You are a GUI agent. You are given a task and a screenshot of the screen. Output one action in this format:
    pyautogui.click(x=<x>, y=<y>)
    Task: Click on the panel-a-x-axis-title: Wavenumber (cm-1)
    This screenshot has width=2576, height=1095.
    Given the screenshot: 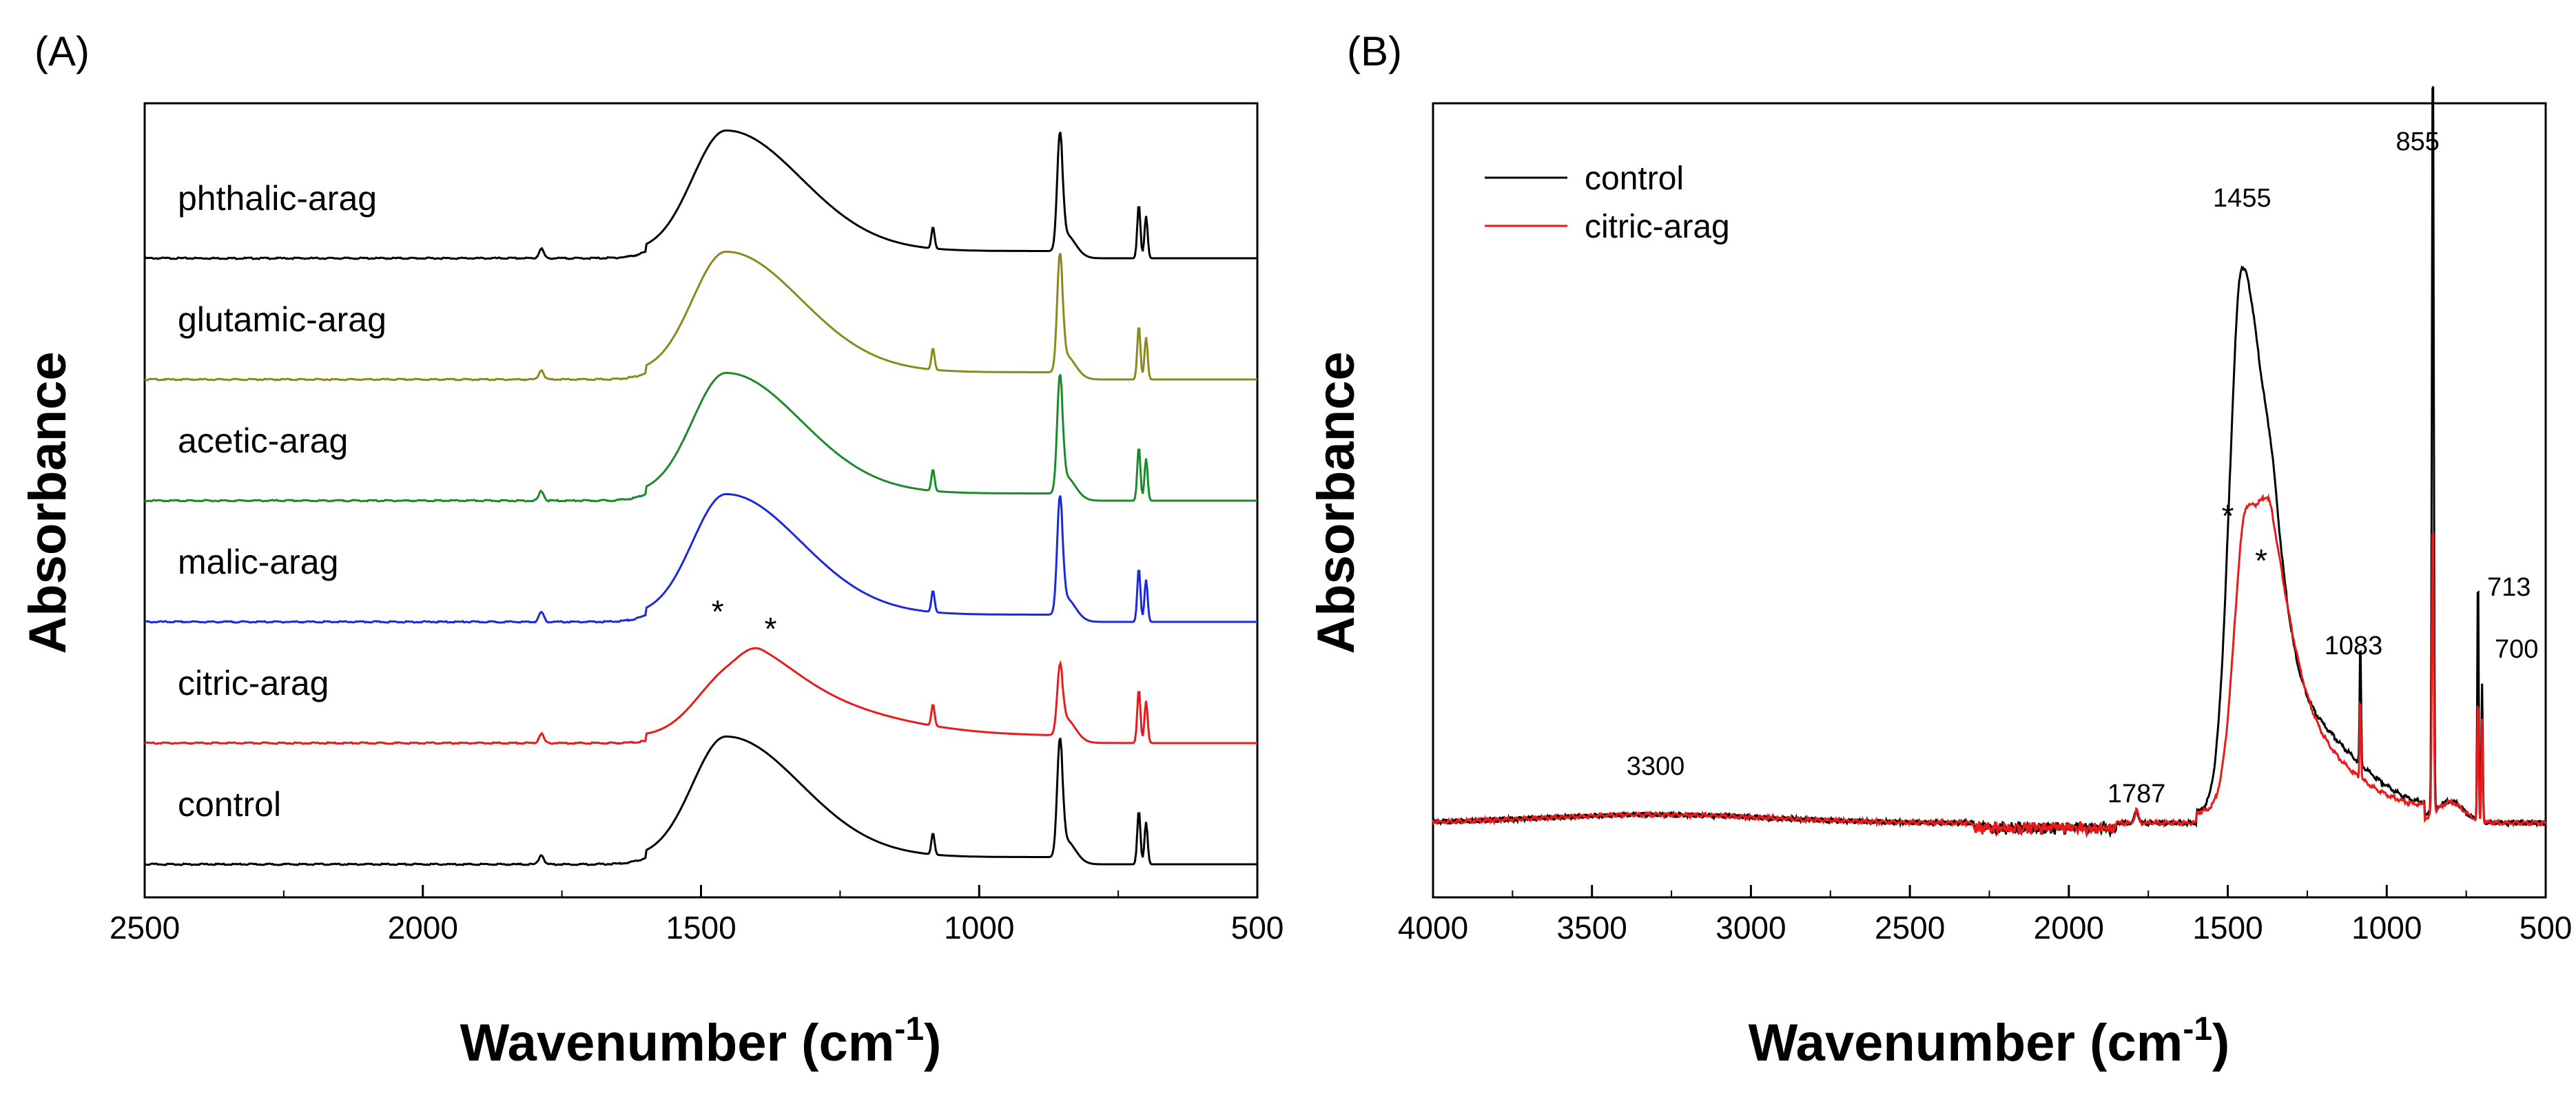 What is the action you would take?
    pyautogui.click(x=701, y=1041)
    